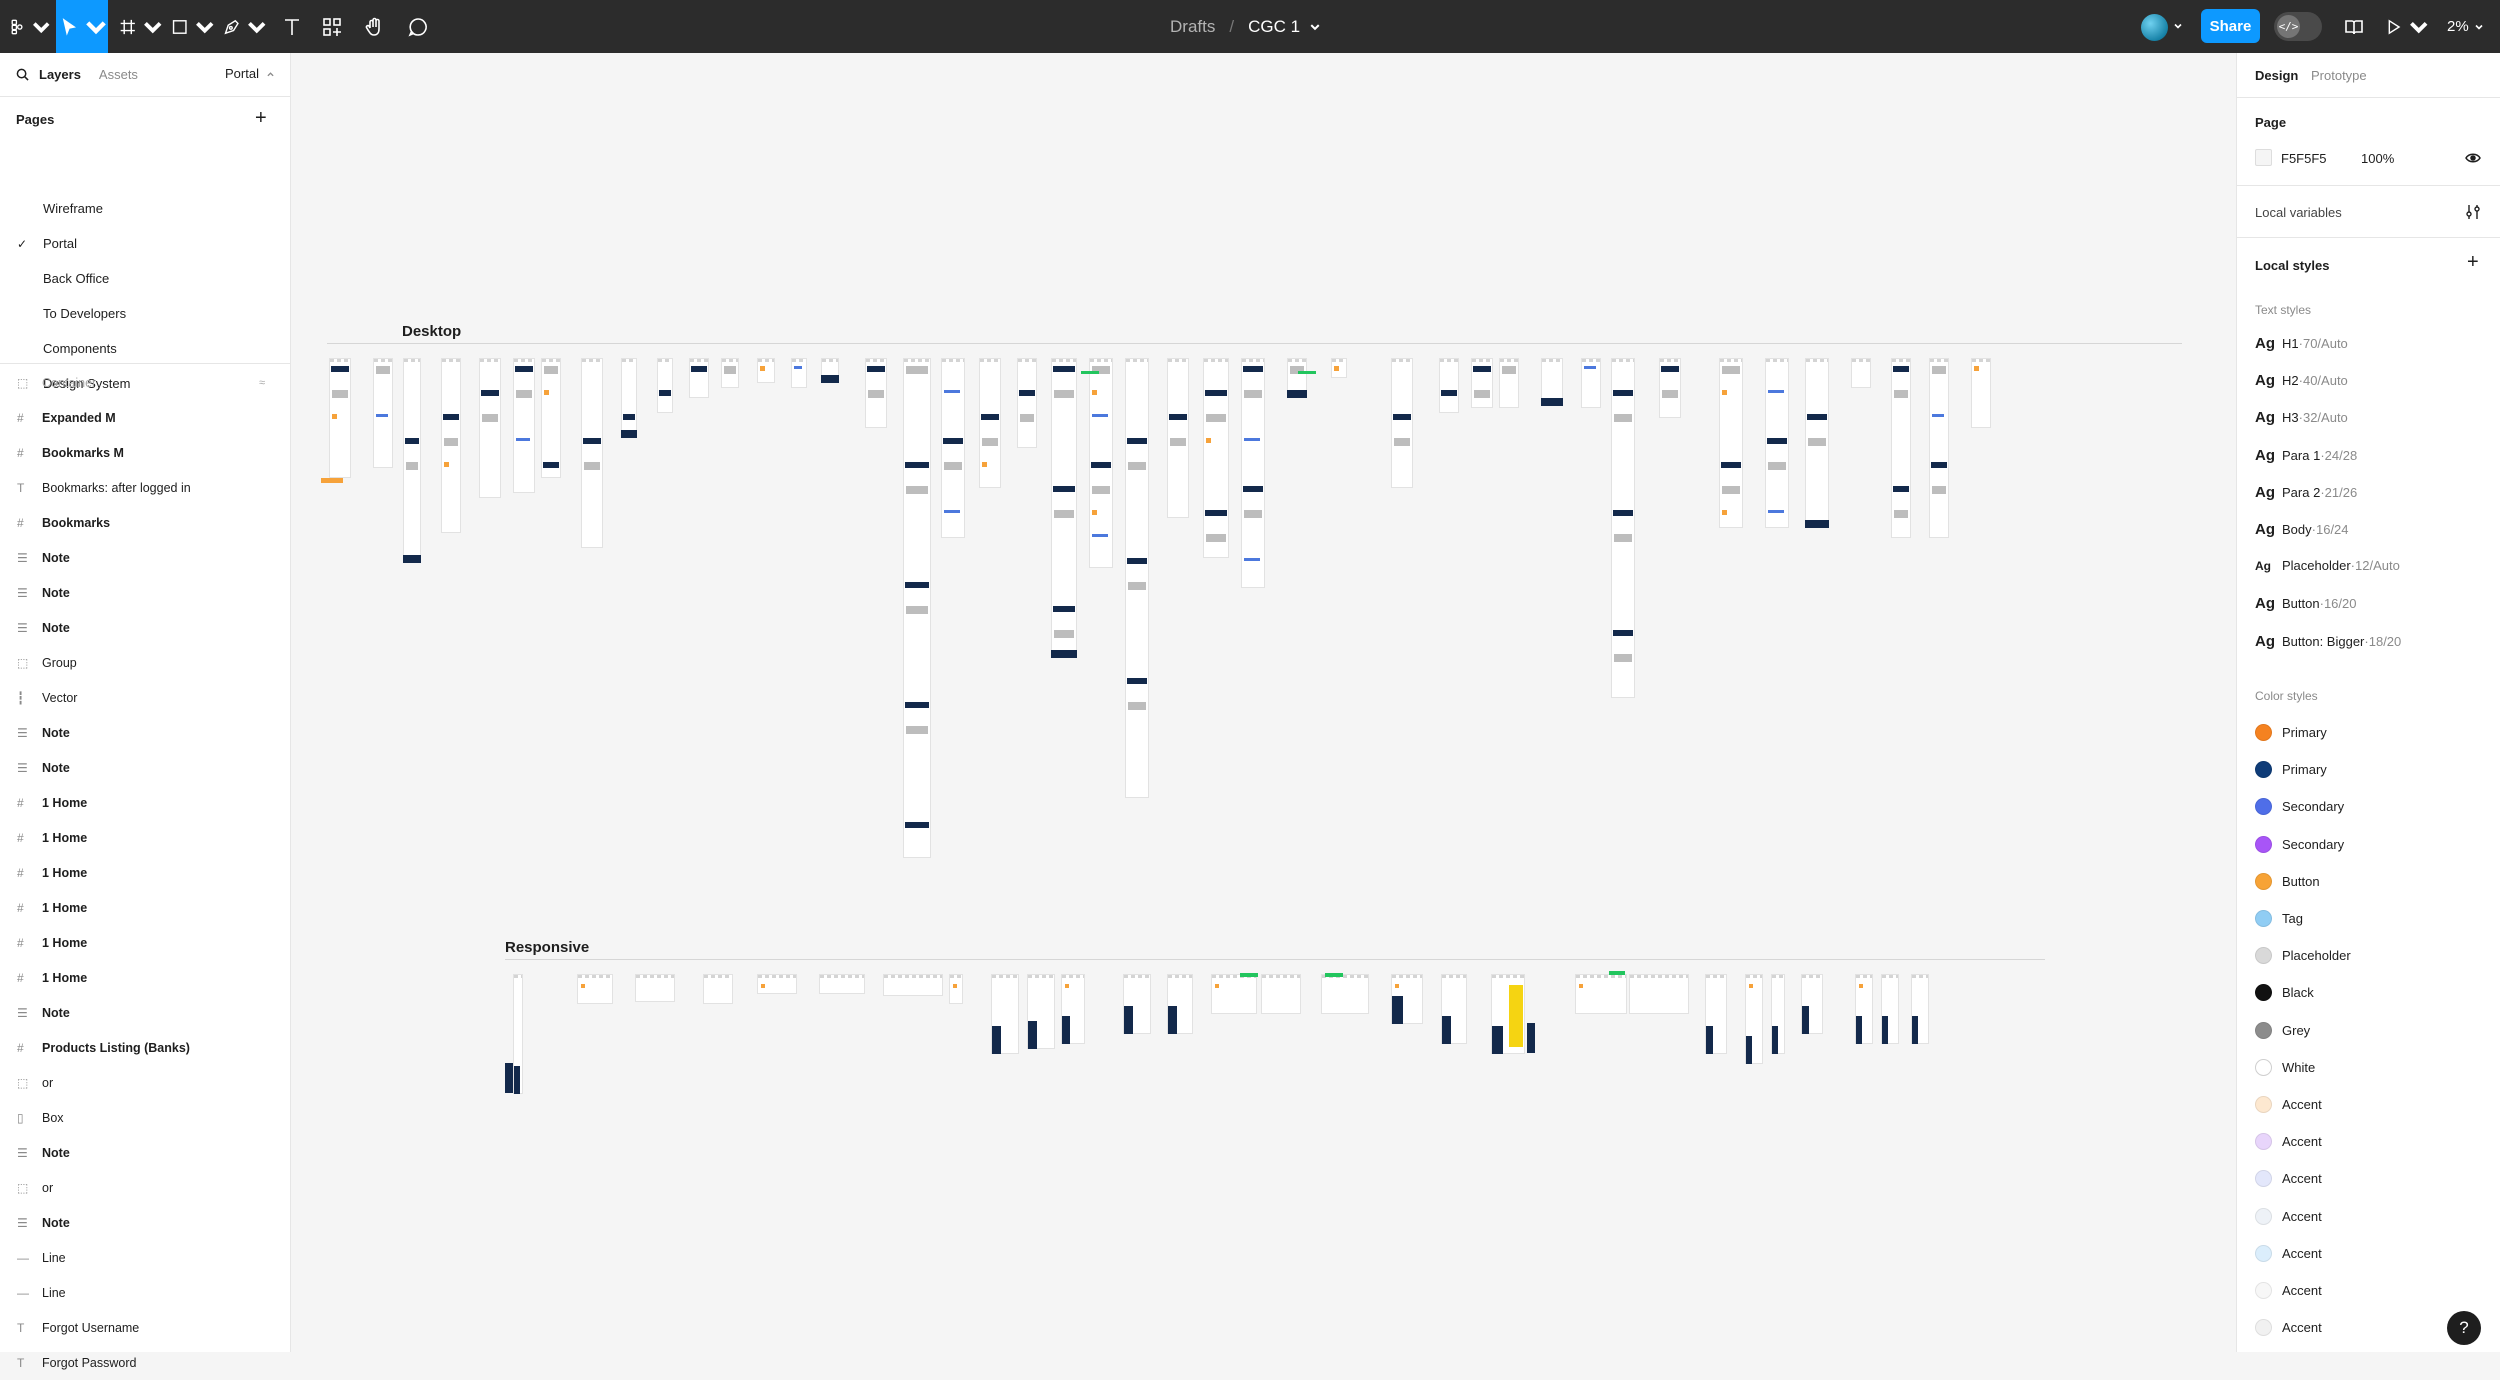 The width and height of the screenshot is (2500, 1380). What do you see at coordinates (2298, 212) in the screenshot?
I see `local-variables-label: Local variables` at bounding box center [2298, 212].